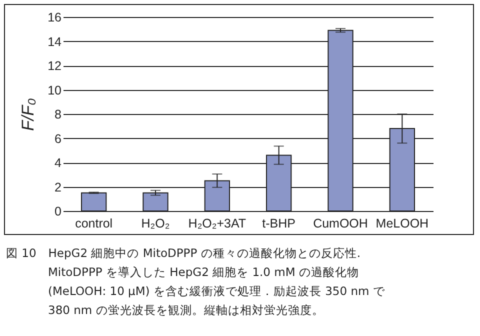 The width and height of the screenshot is (480, 336). I want to click on x-tick-label: MeLOOH, so click(402, 223).